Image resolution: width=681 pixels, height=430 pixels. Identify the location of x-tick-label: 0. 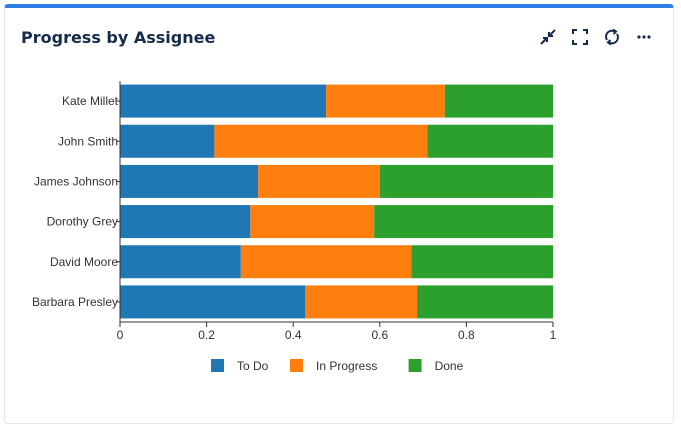
(120, 335).